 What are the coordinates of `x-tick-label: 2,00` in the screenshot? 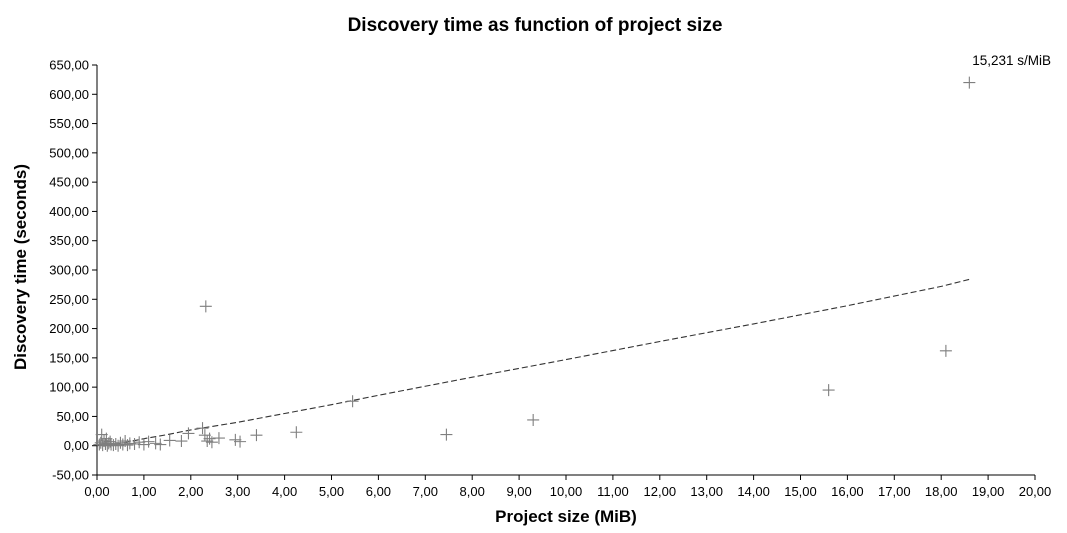 It's located at (190, 491).